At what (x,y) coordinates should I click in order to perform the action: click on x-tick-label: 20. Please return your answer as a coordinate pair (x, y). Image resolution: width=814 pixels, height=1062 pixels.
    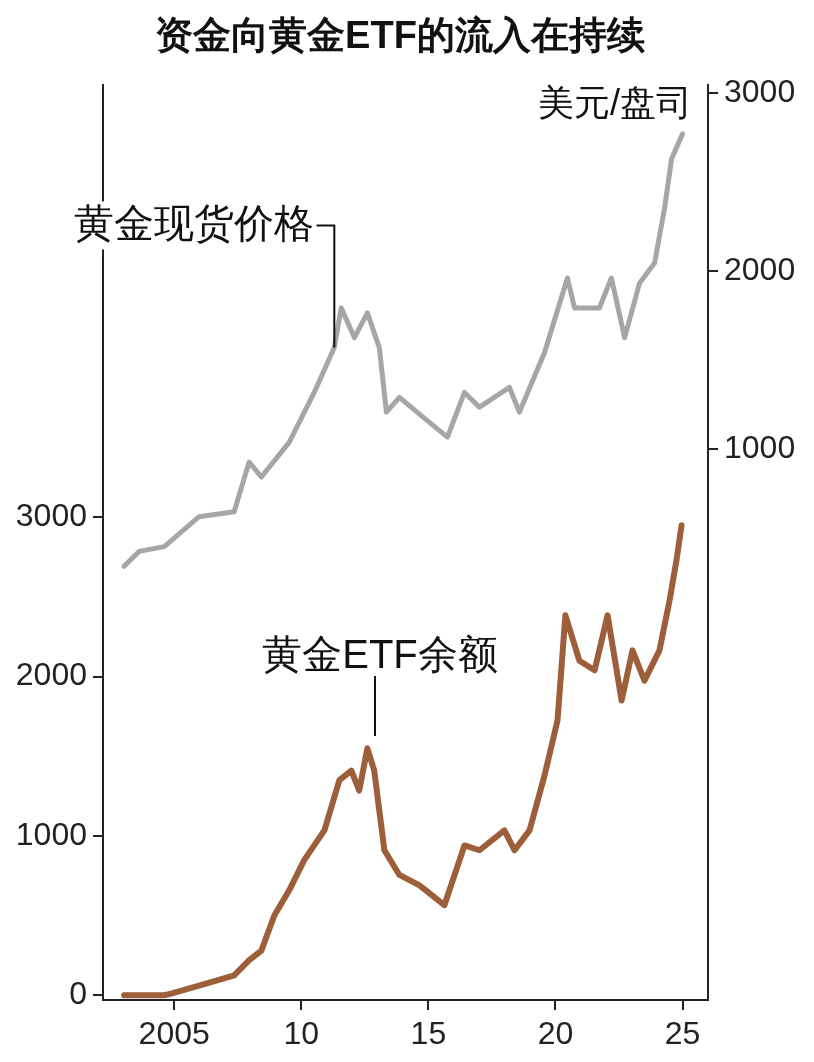
    Looking at the image, I should click on (555, 1033).